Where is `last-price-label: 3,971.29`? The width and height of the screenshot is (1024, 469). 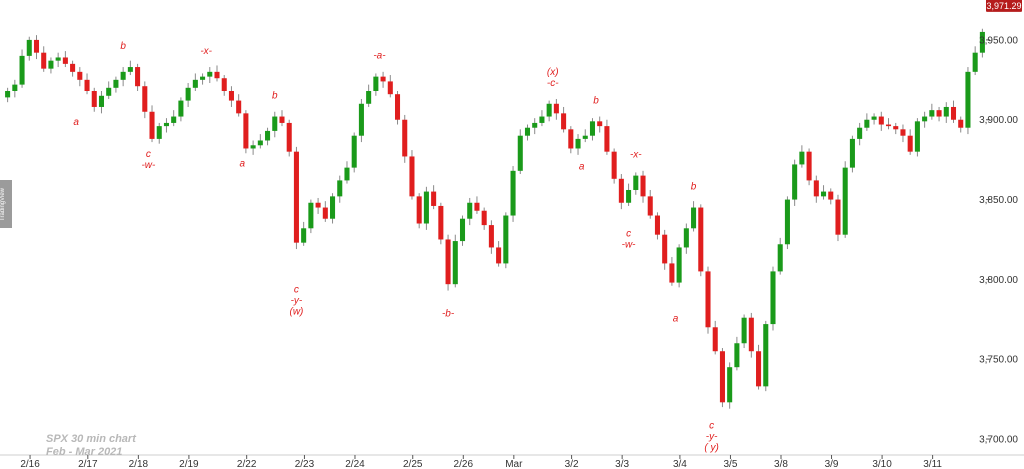 last-price-label: 3,971.29 is located at coordinates (1003, 6).